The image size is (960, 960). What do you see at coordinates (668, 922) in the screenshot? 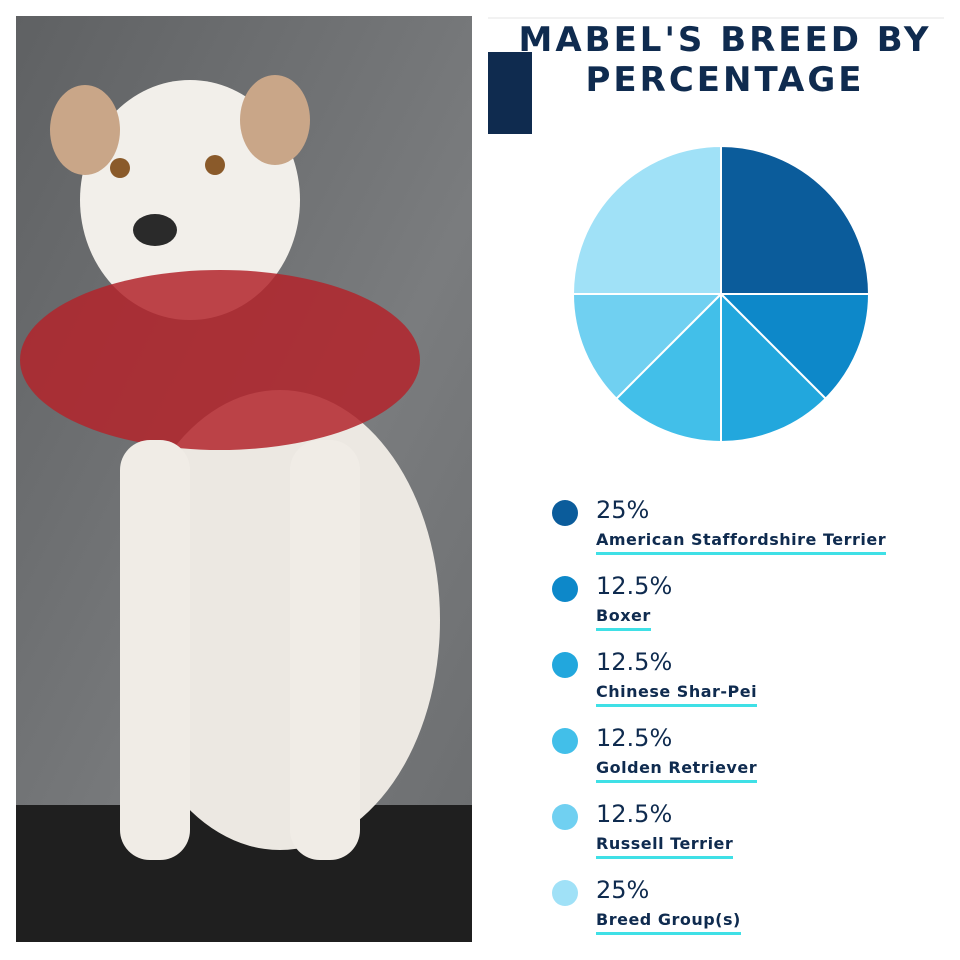
I see `legend-label: Breed Group(s)` at bounding box center [668, 922].